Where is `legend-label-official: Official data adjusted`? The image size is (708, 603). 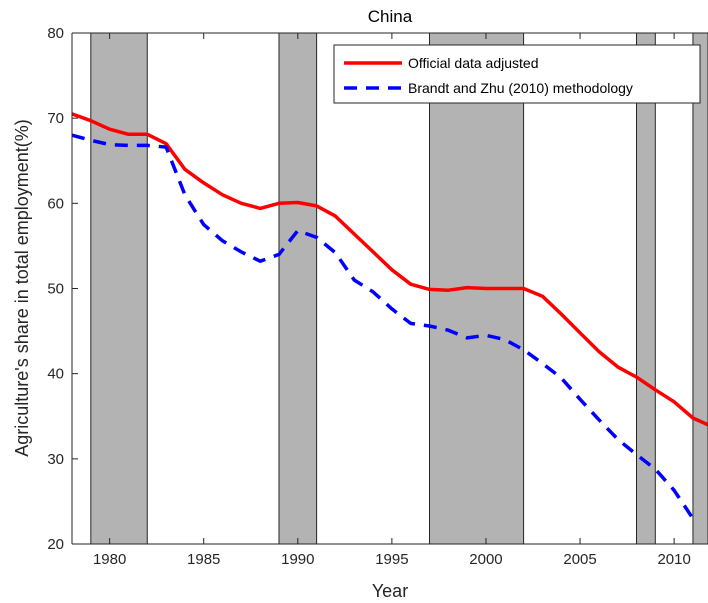 legend-label-official: Official data adjusted is located at coordinates (473, 63).